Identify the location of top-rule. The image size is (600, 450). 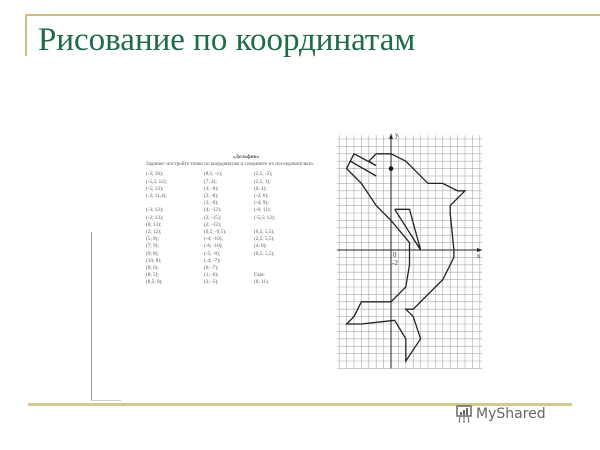
(312, 15).